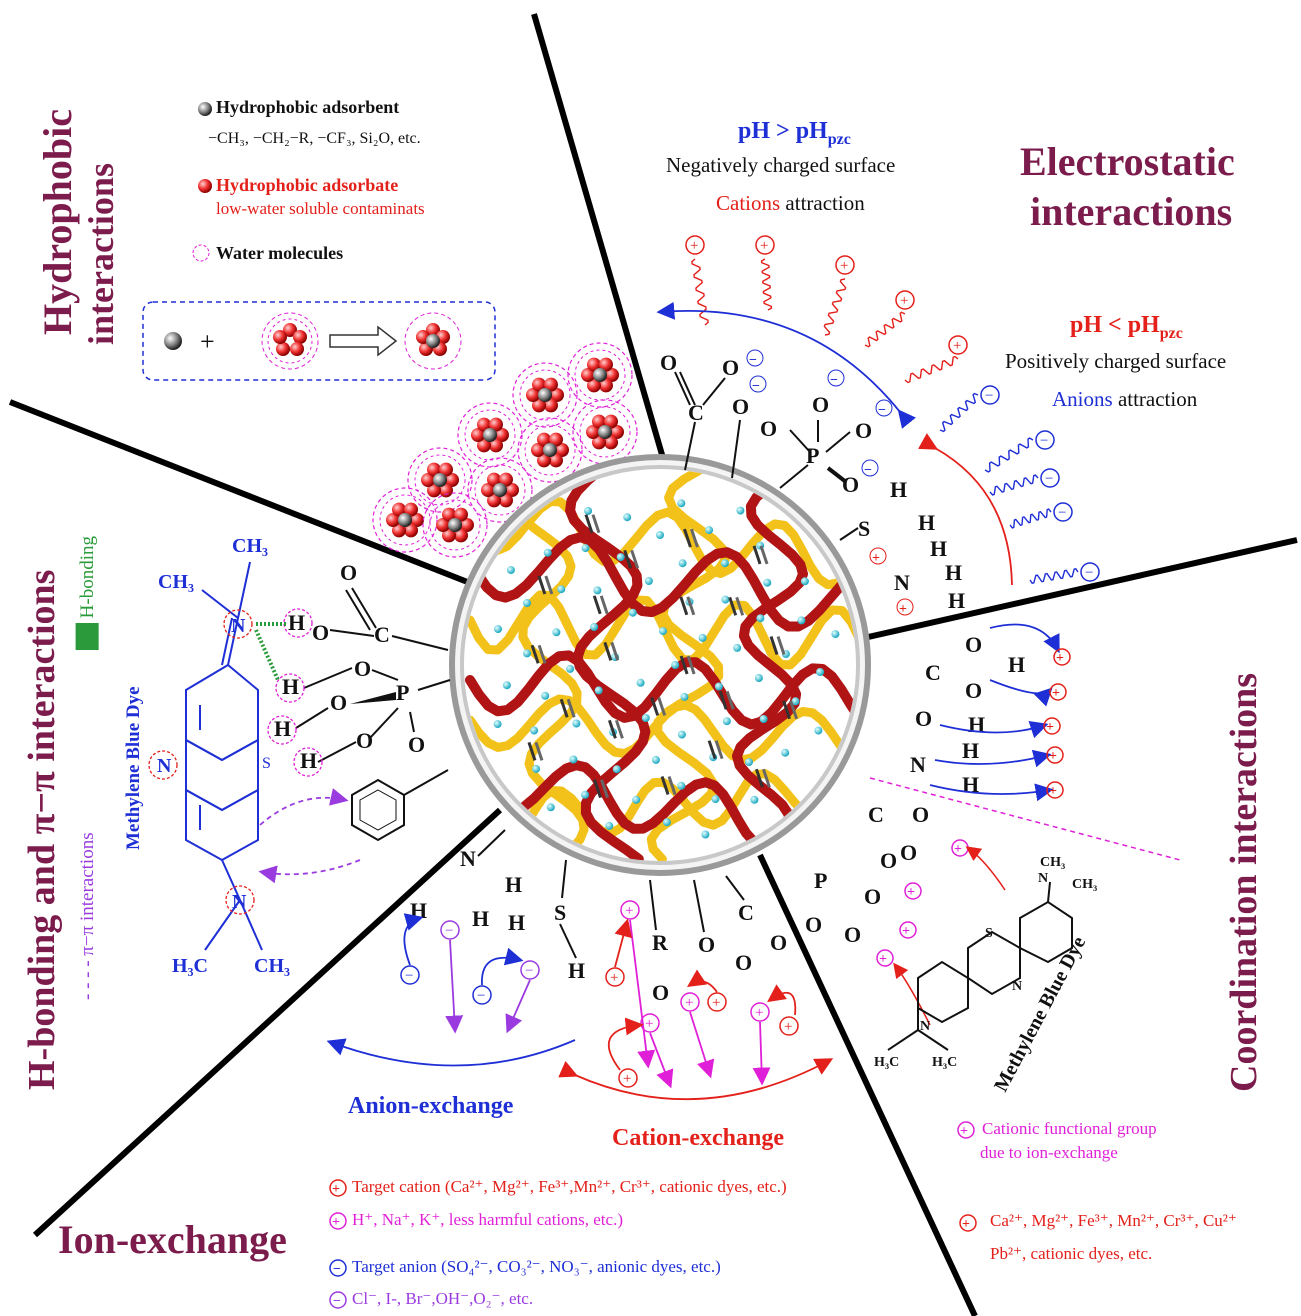 The height and width of the screenshot is (1316, 1301). What do you see at coordinates (314, 138) in the screenshot?
I see `adsorbent-examples: −CH₃, −CH₂−R, −CF₃, Si₂O, etc.` at bounding box center [314, 138].